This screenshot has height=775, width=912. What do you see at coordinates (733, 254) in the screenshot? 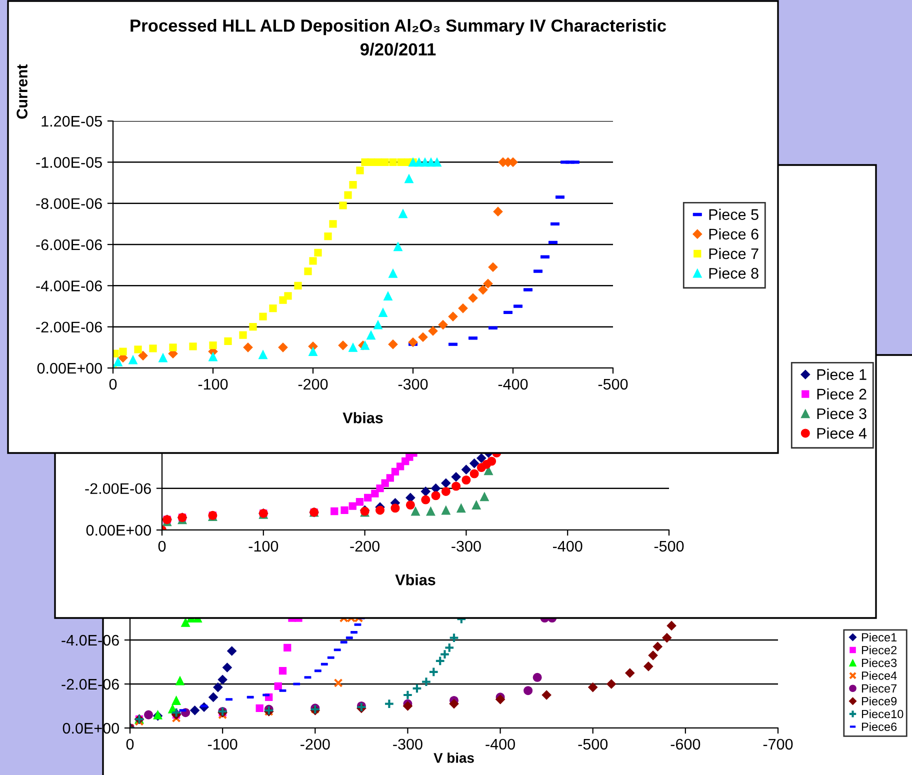
I see `legend-label: Piece 7` at bounding box center [733, 254].